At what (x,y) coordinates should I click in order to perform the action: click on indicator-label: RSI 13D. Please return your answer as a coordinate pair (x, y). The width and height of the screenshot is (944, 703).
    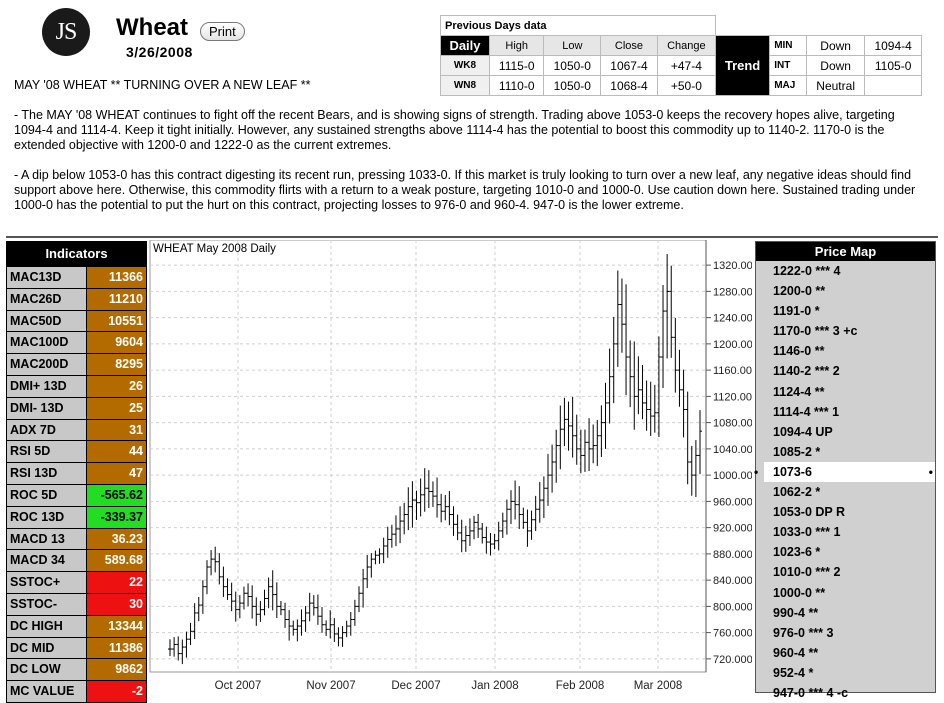
    Looking at the image, I should click on (47, 473).